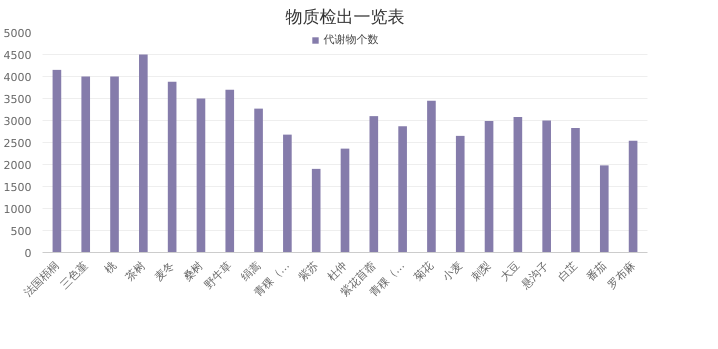  Describe the element at coordinates (18, 33) in the screenshot. I see `y-tick-label: 5000` at that location.